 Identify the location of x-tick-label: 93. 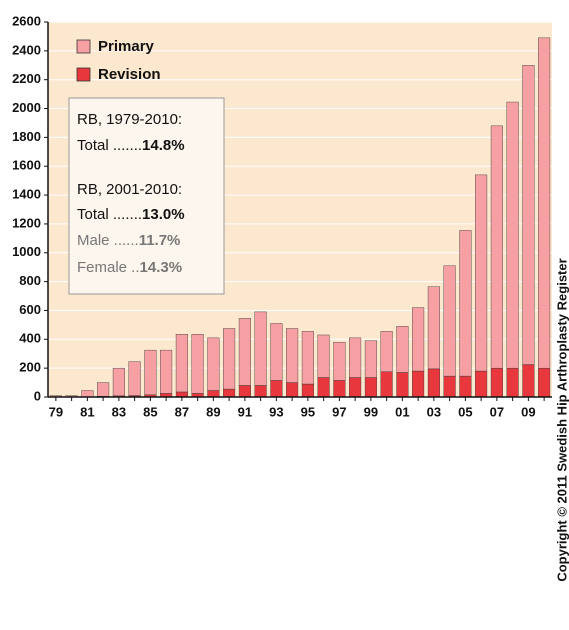
(276, 411).